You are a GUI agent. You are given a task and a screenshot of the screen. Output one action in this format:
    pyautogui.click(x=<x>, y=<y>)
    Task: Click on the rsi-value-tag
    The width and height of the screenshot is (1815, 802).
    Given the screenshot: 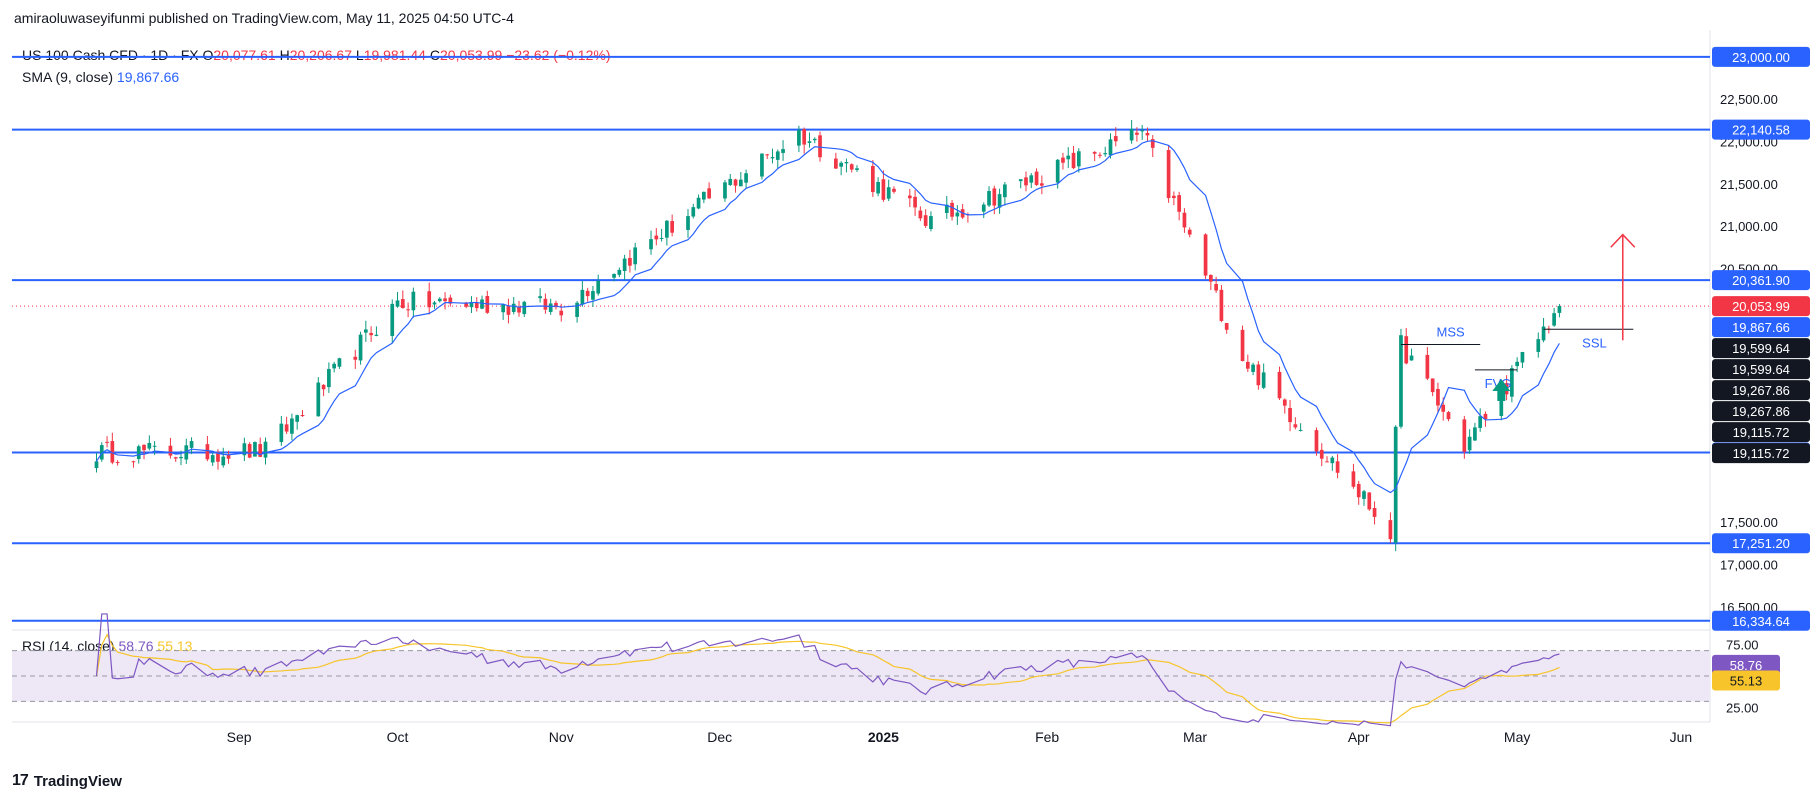 What is the action you would take?
    pyautogui.click(x=1746, y=664)
    